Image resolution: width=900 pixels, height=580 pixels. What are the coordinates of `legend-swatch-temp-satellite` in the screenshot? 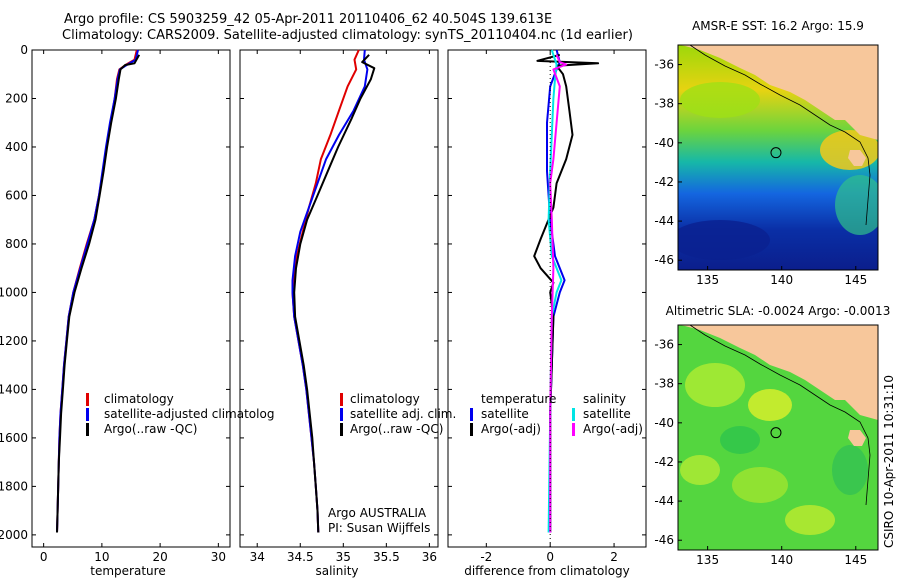 It's located at (471, 414).